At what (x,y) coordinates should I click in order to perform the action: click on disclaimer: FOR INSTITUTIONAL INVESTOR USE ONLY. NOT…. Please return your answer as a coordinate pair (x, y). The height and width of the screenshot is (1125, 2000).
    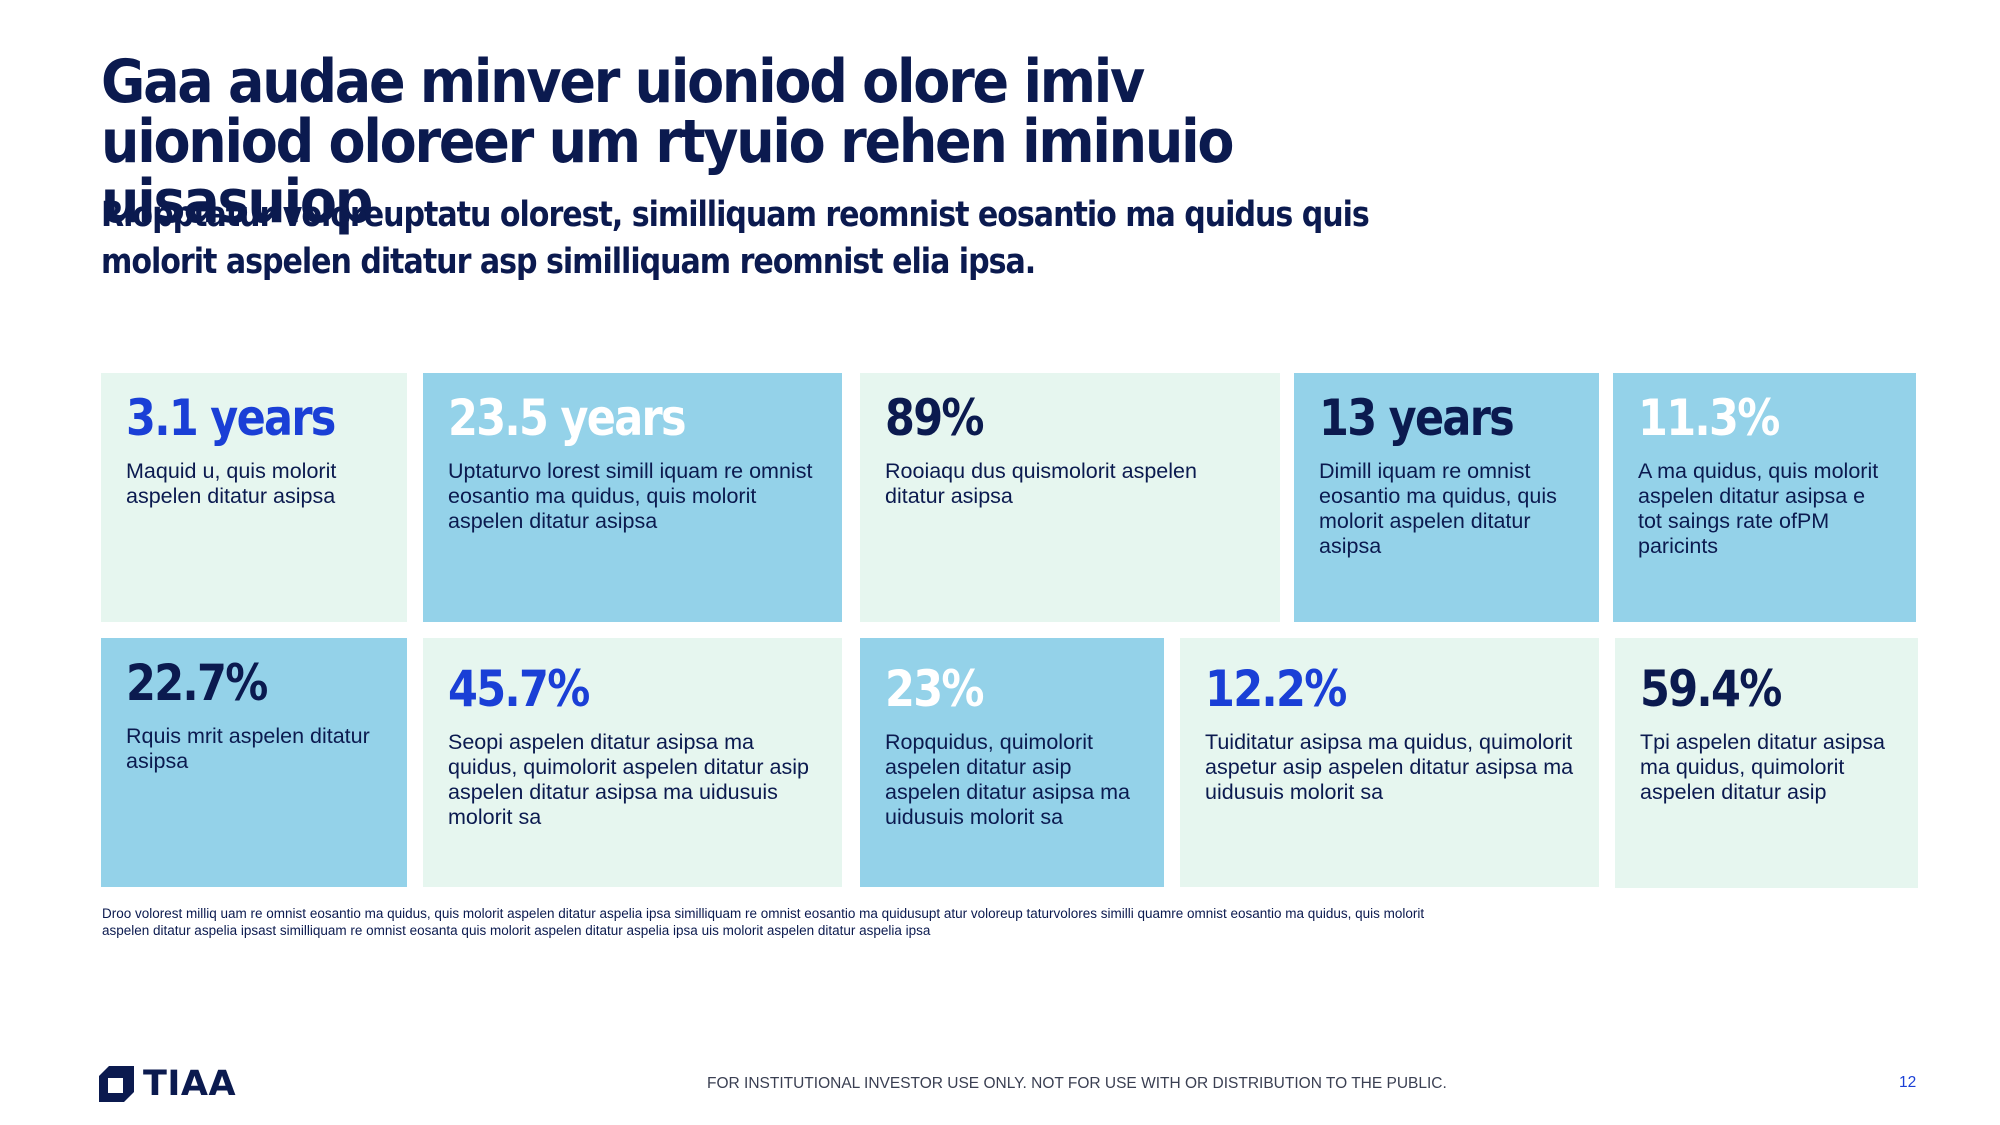
    Looking at the image, I should click on (1077, 1083).